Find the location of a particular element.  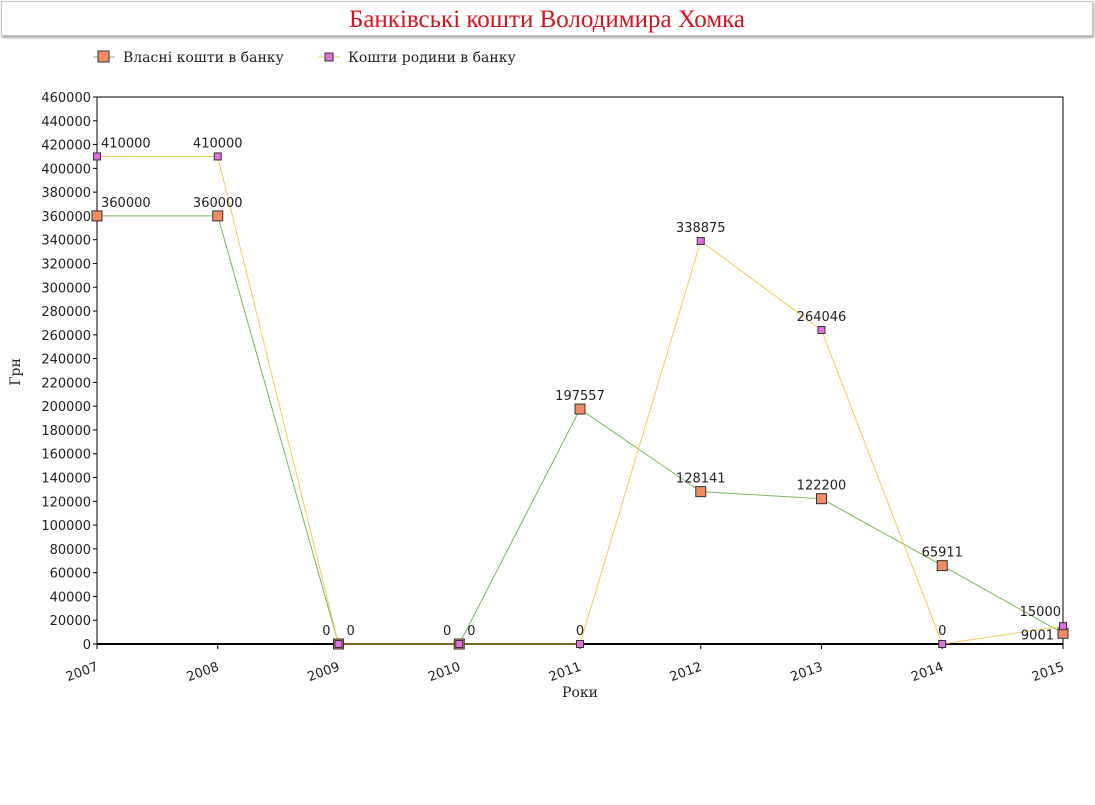

data-label: 264046 is located at coordinates (822, 317).